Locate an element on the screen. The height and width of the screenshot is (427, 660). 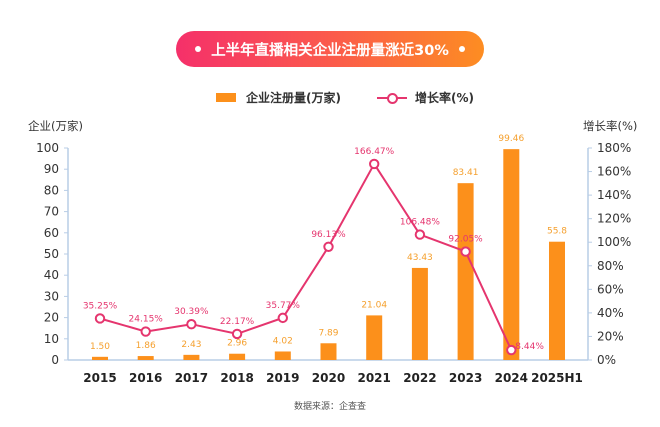
growth-value-label: 8.44% is located at coordinates (529, 347).